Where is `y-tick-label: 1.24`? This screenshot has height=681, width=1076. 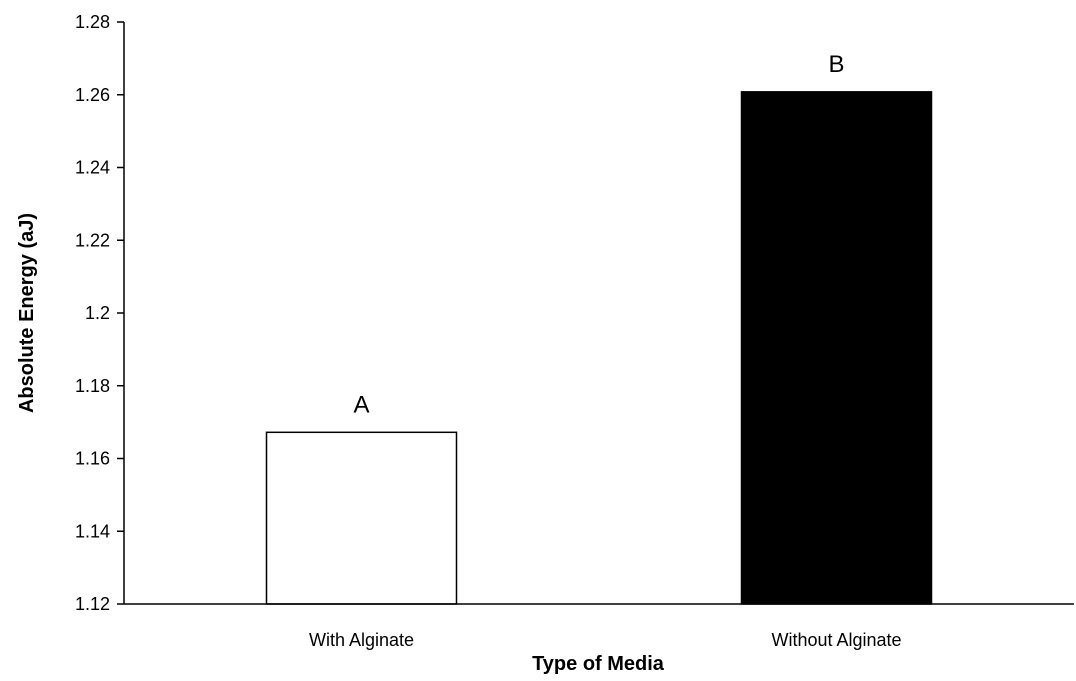 y-tick-label: 1.24 is located at coordinates (92, 168).